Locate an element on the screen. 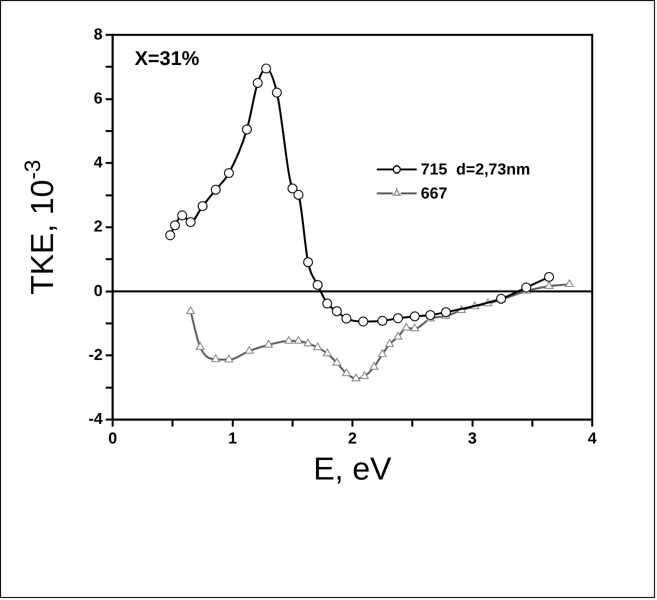  legend-label: 667 is located at coordinates (434, 193).